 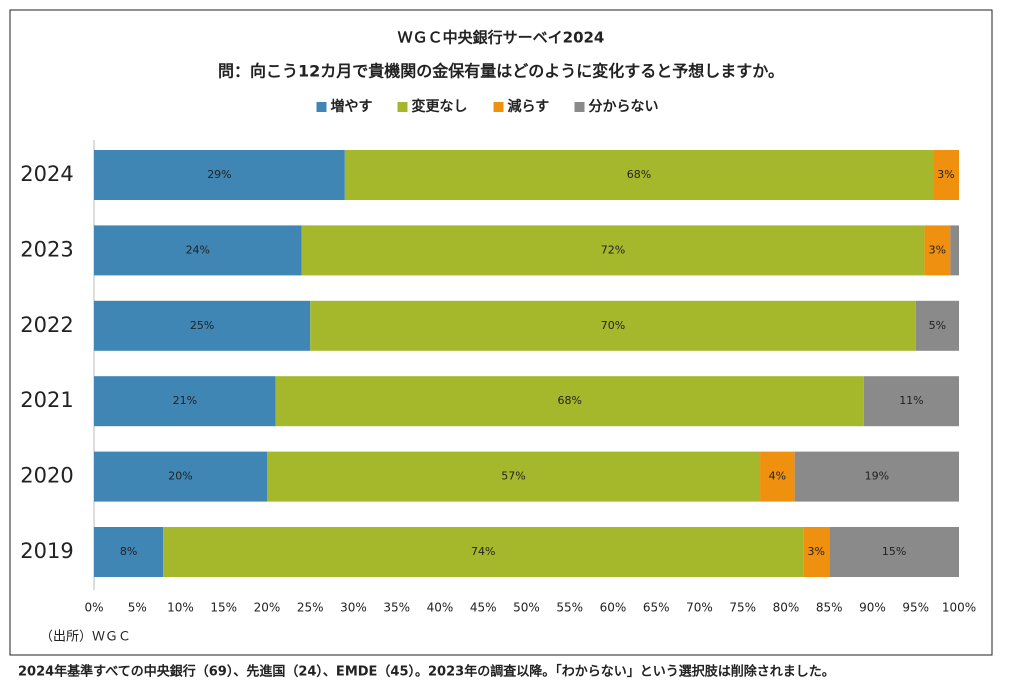 What do you see at coordinates (46, 174) in the screenshot?
I see `y-tick-label: 2024` at bounding box center [46, 174].